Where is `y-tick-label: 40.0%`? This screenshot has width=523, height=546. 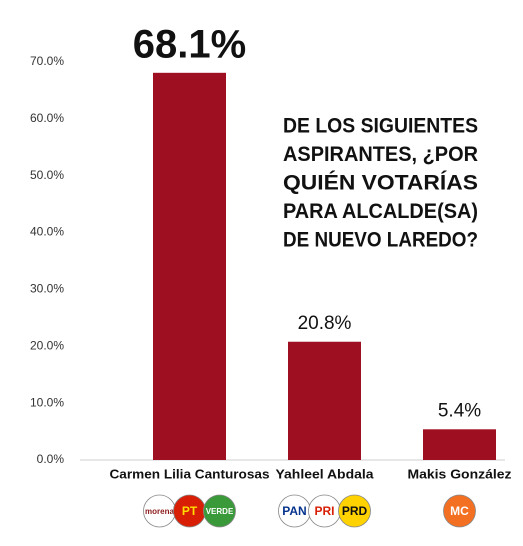 y-tick-label: 40.0% is located at coordinates (47, 232).